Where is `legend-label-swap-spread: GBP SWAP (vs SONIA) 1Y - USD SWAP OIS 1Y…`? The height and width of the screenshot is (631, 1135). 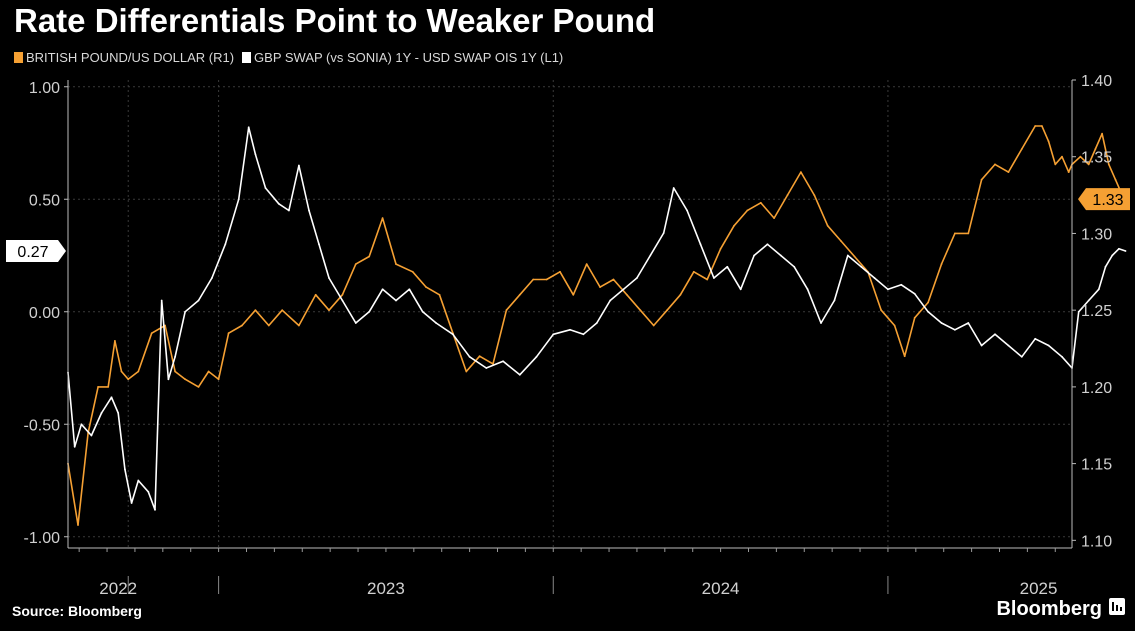
legend-label-swap-spread: GBP SWAP (vs SONIA) 1Y - USD SWAP OIS 1Y… is located at coordinates (409, 57).